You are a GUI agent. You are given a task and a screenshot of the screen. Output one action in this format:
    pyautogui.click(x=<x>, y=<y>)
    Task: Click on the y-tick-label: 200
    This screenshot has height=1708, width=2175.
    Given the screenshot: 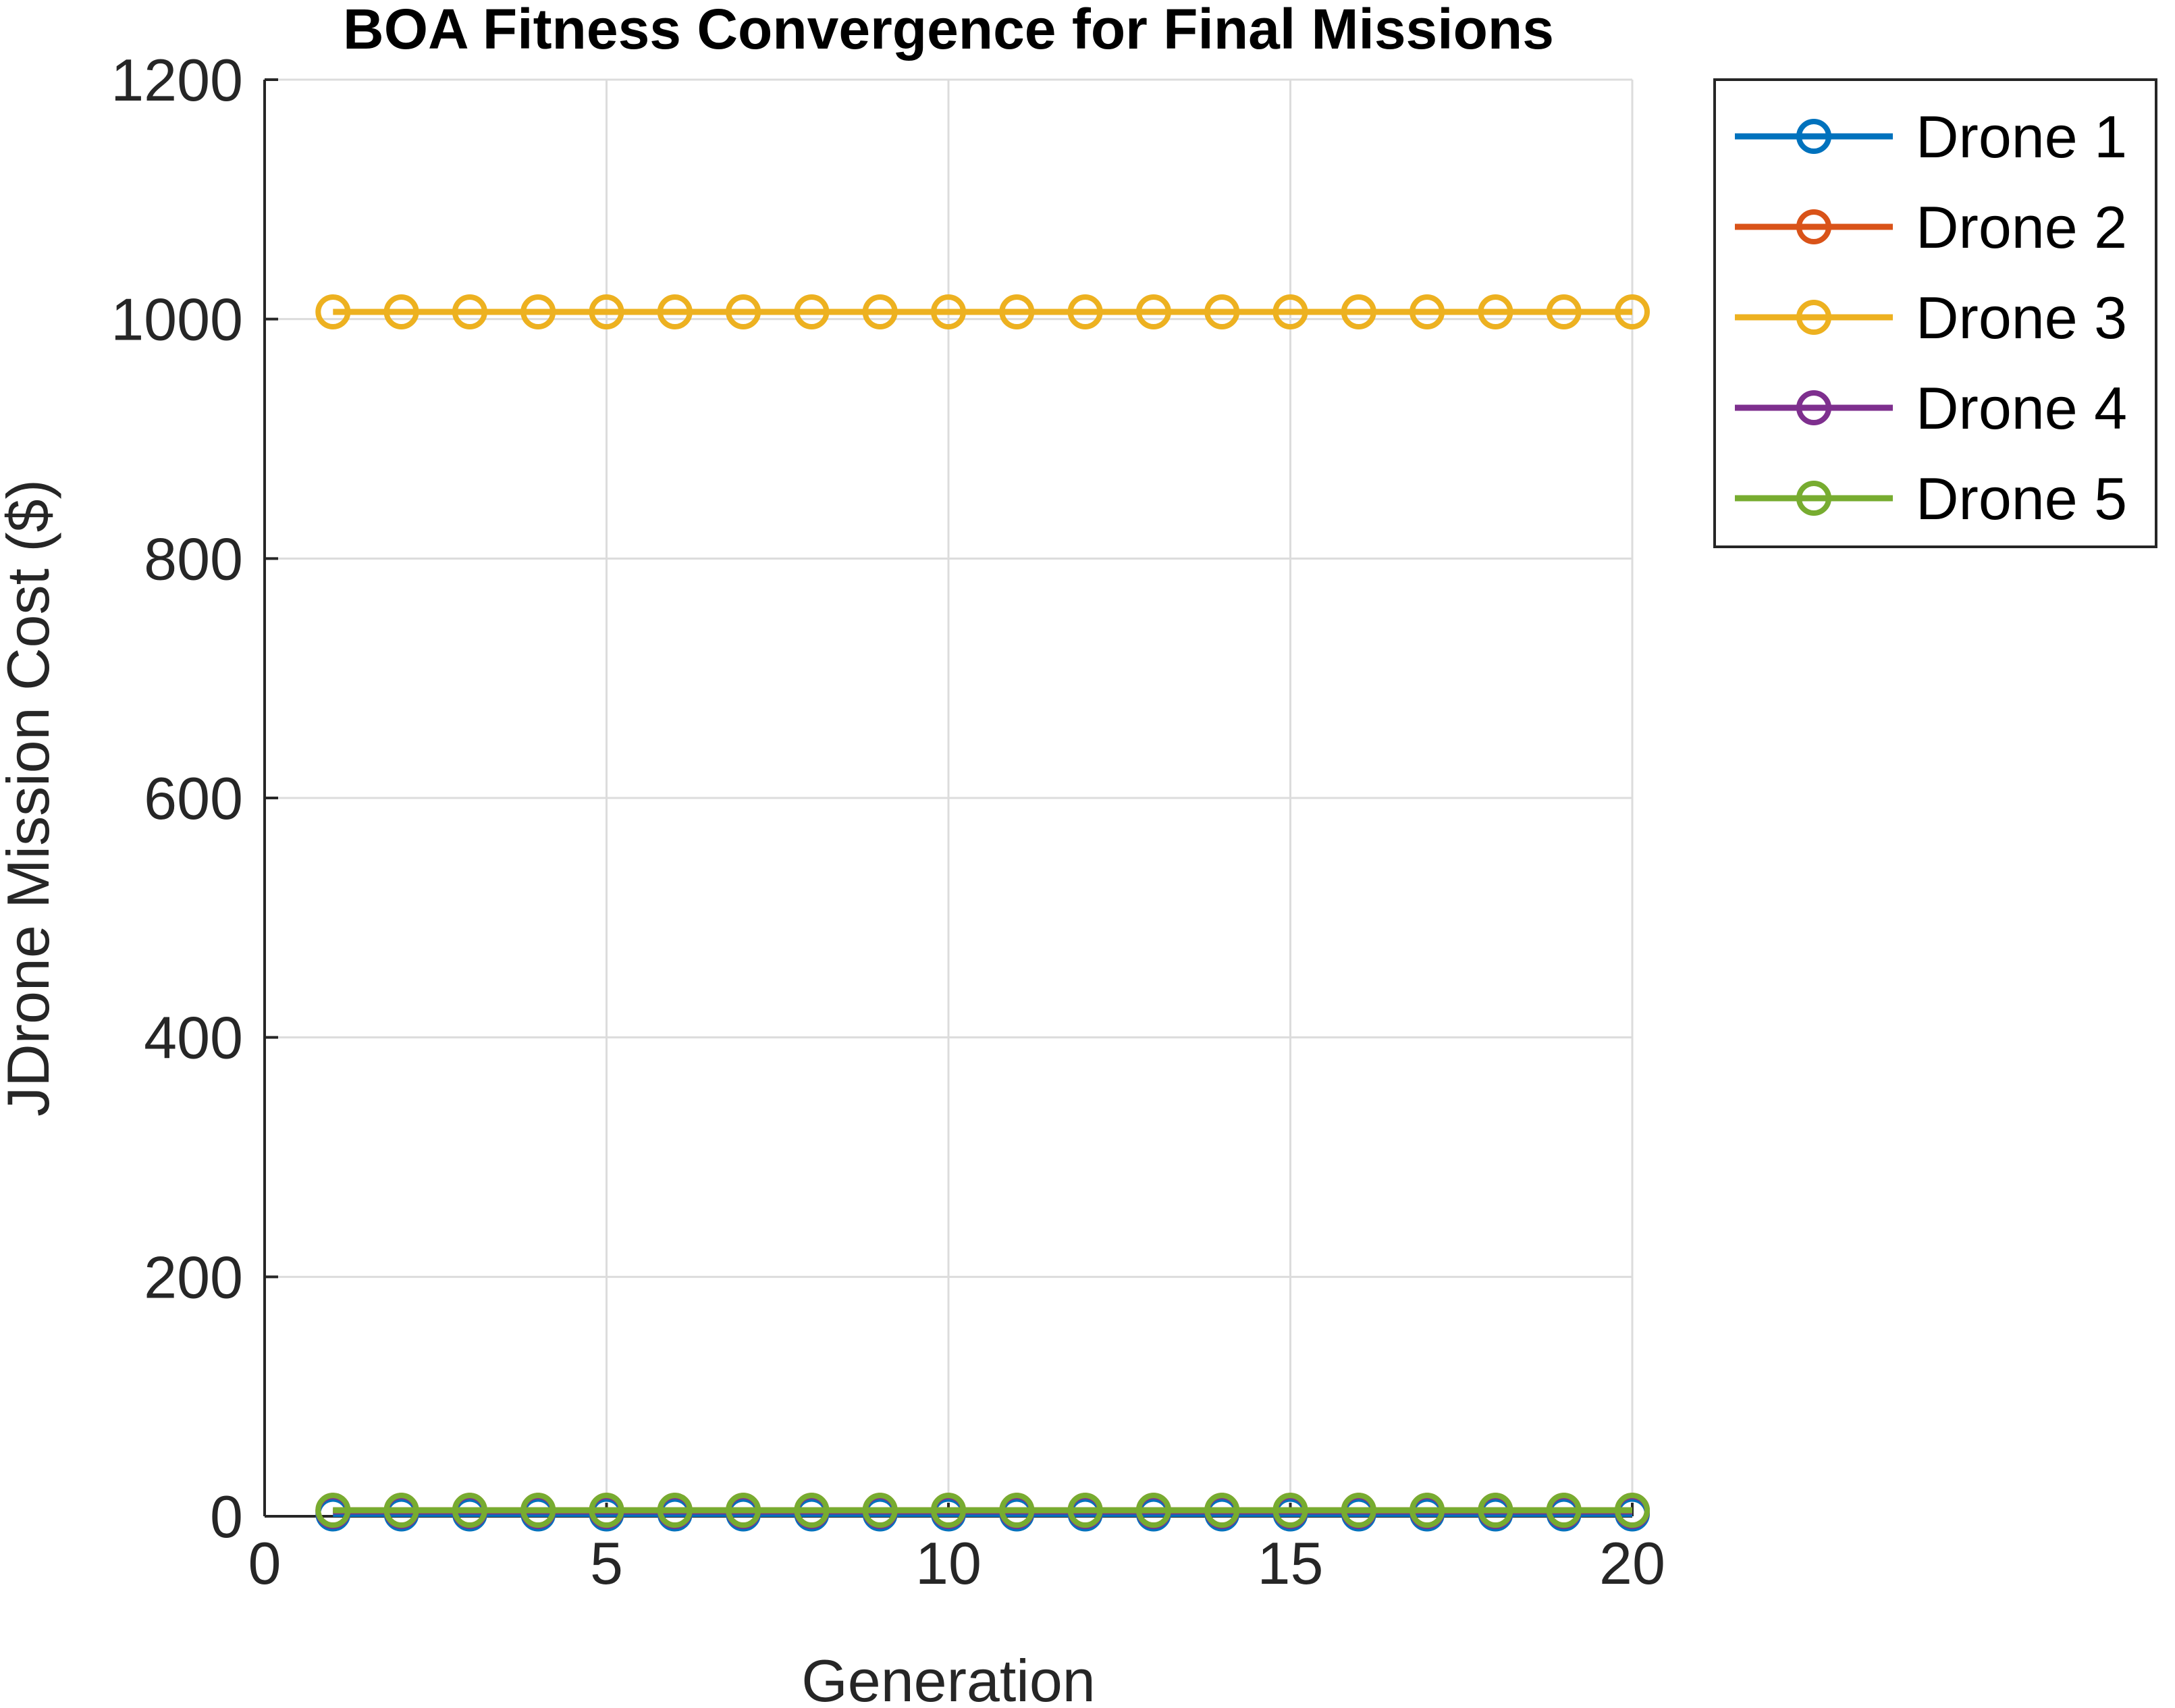 What is the action you would take?
    pyautogui.click(x=193, y=1277)
    